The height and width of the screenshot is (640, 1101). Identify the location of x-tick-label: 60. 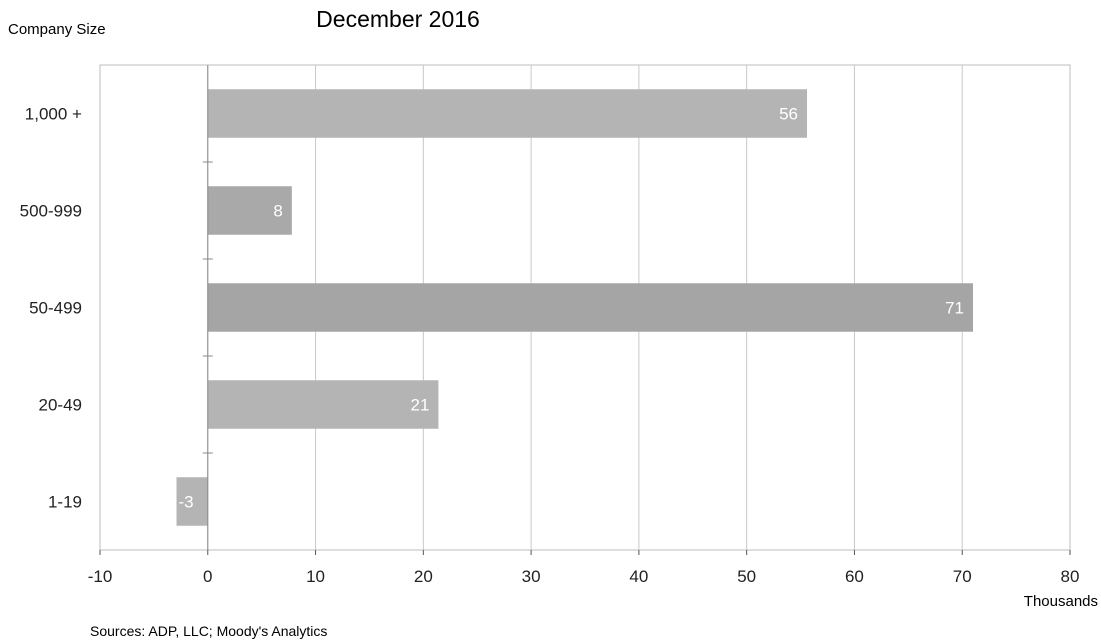
(854, 576).